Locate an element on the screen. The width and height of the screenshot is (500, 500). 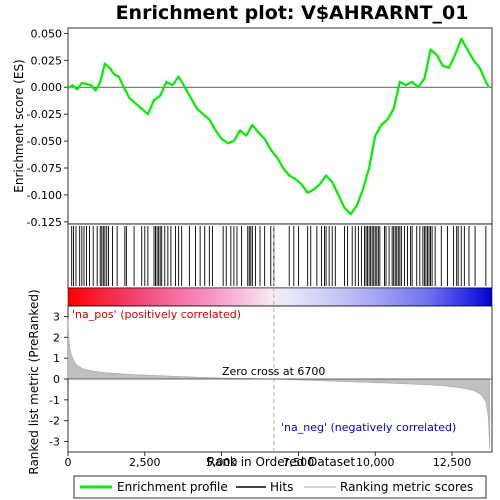
es-ytick-label: -0.025 is located at coordinates (44, 114).